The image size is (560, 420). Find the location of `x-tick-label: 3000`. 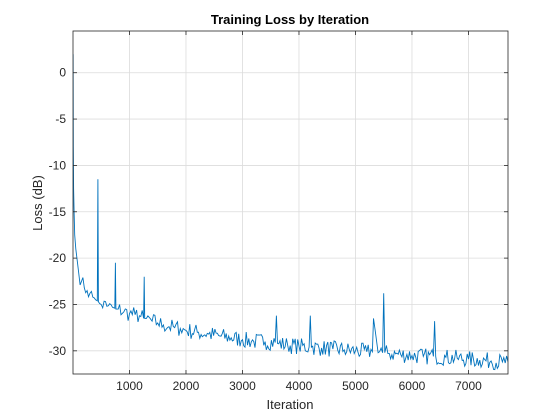

x-tick-label: 3000 is located at coordinates (242, 386).